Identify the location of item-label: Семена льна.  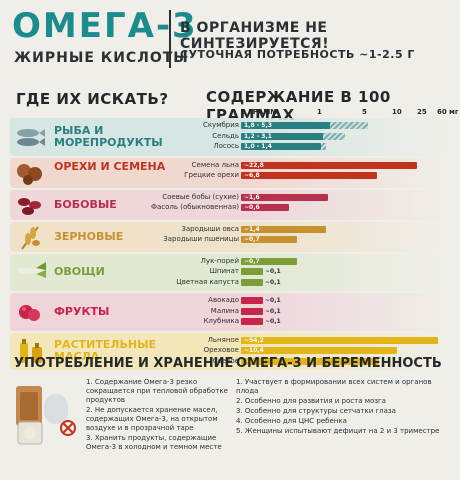
(215, 164).